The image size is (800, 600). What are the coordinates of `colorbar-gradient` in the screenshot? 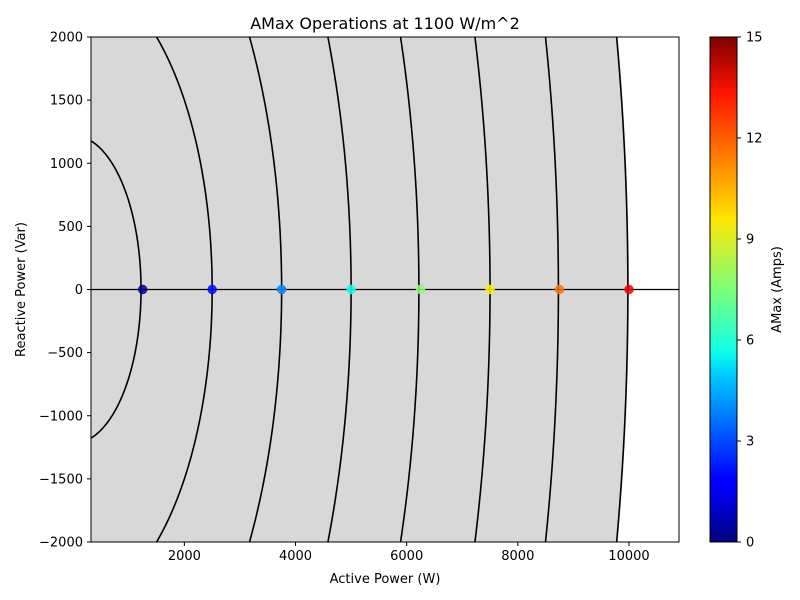 It's located at (723, 289).